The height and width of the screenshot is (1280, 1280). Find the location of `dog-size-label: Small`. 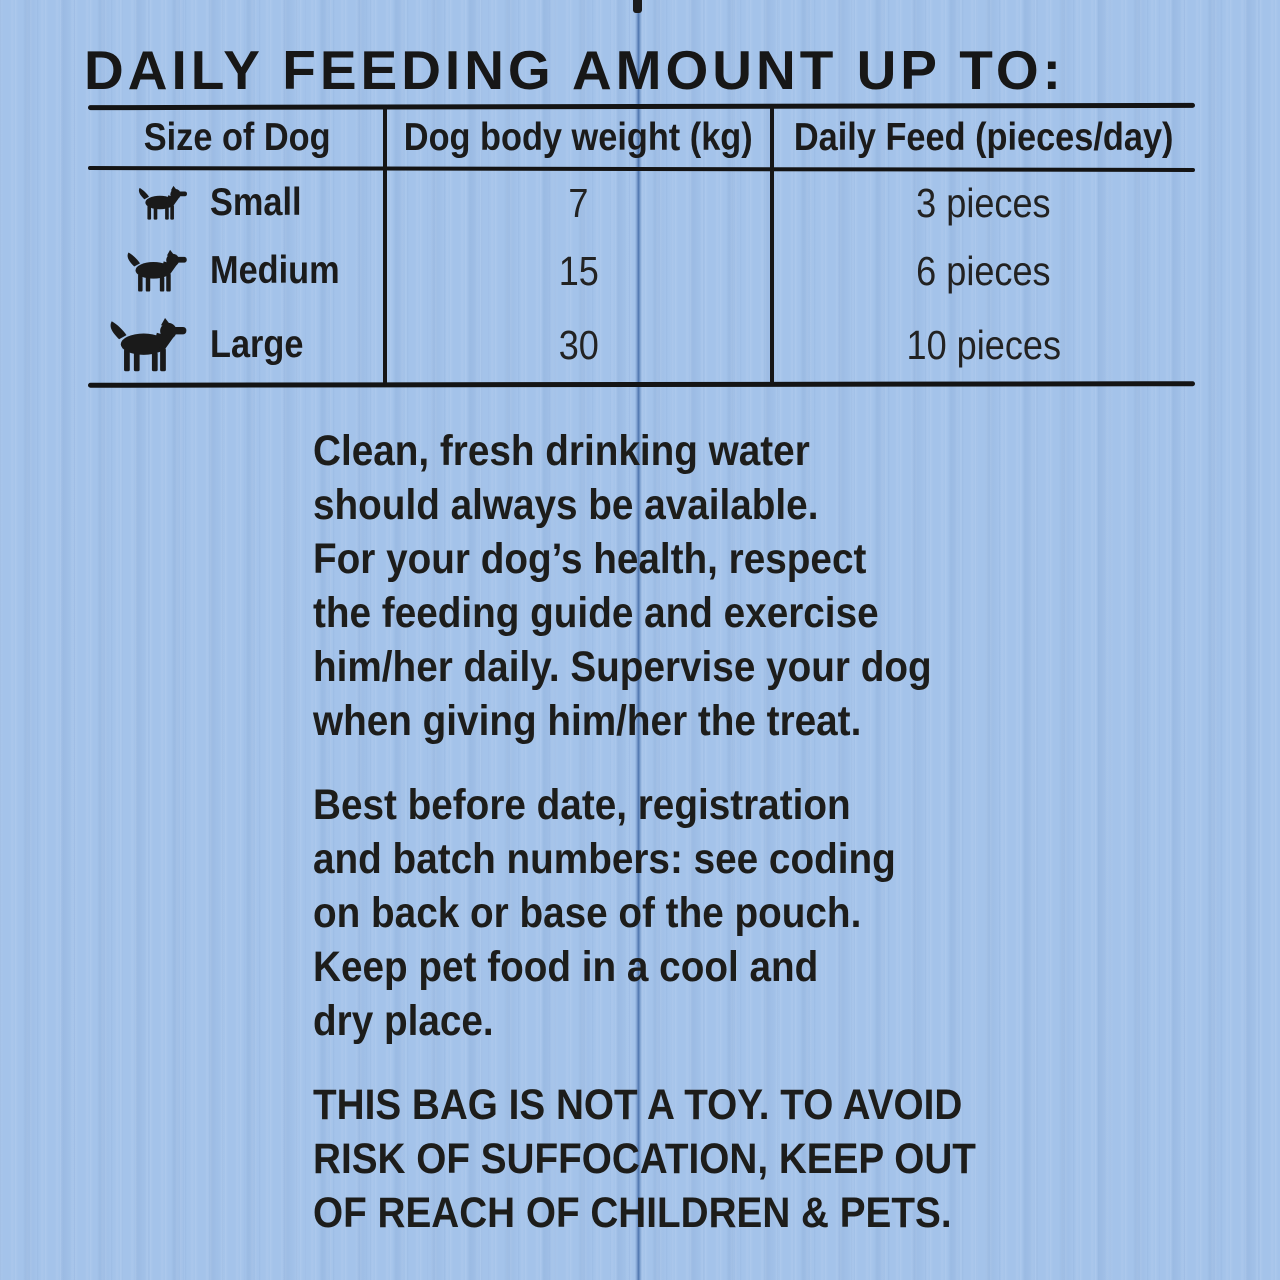

dog-size-label: Small is located at coordinates (256, 202).